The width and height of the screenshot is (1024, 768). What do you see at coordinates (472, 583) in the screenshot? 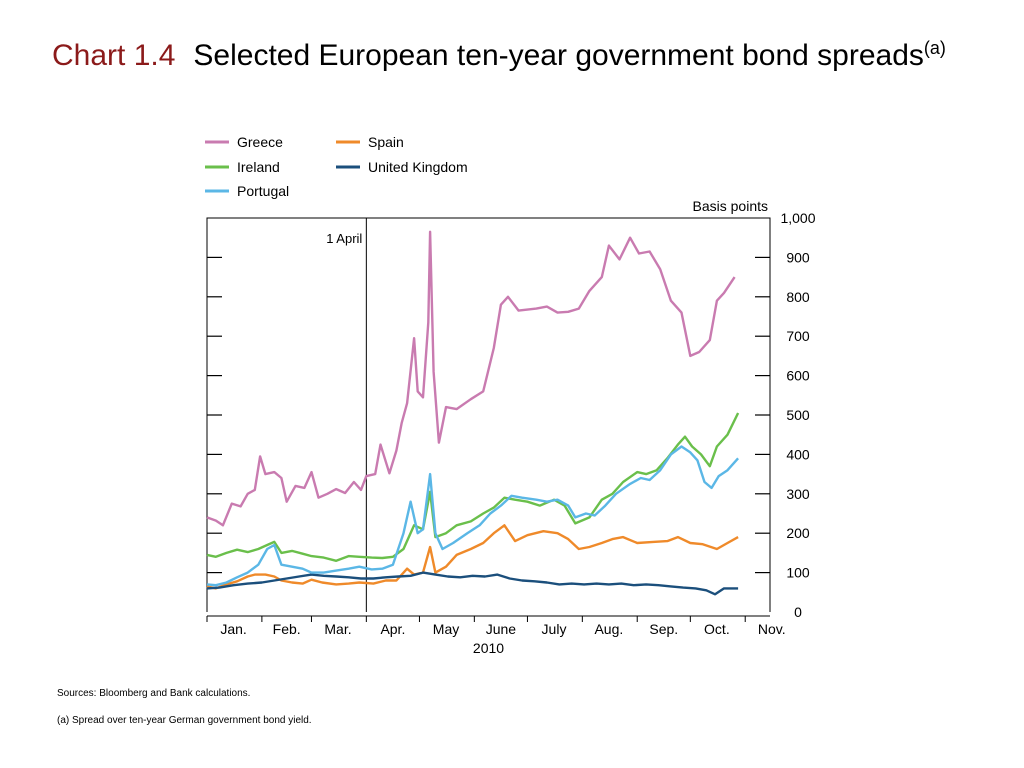
I see `series-line-united-kingdom` at bounding box center [472, 583].